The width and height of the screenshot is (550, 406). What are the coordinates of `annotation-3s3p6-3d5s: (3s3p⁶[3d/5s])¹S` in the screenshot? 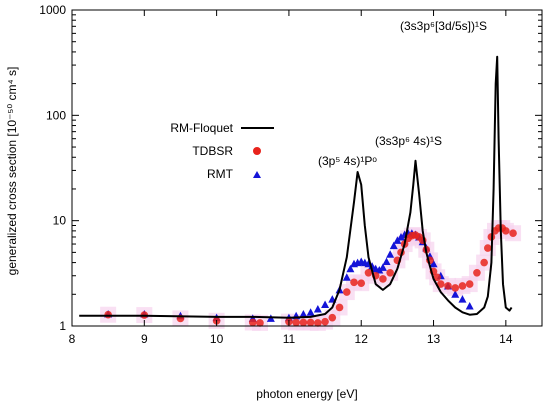 It's located at (443, 26).